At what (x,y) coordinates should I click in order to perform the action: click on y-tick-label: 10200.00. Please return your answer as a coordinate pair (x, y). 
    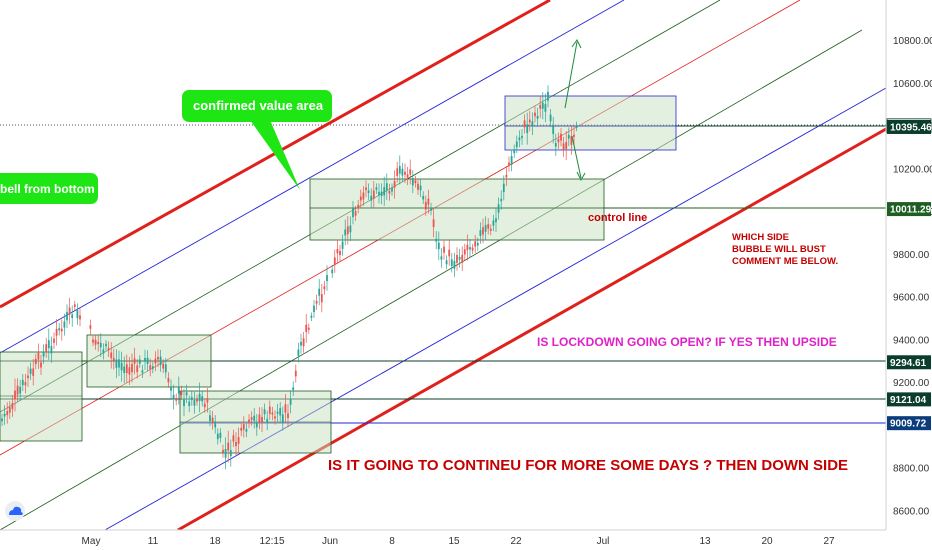
    Looking at the image, I should click on (912, 169).